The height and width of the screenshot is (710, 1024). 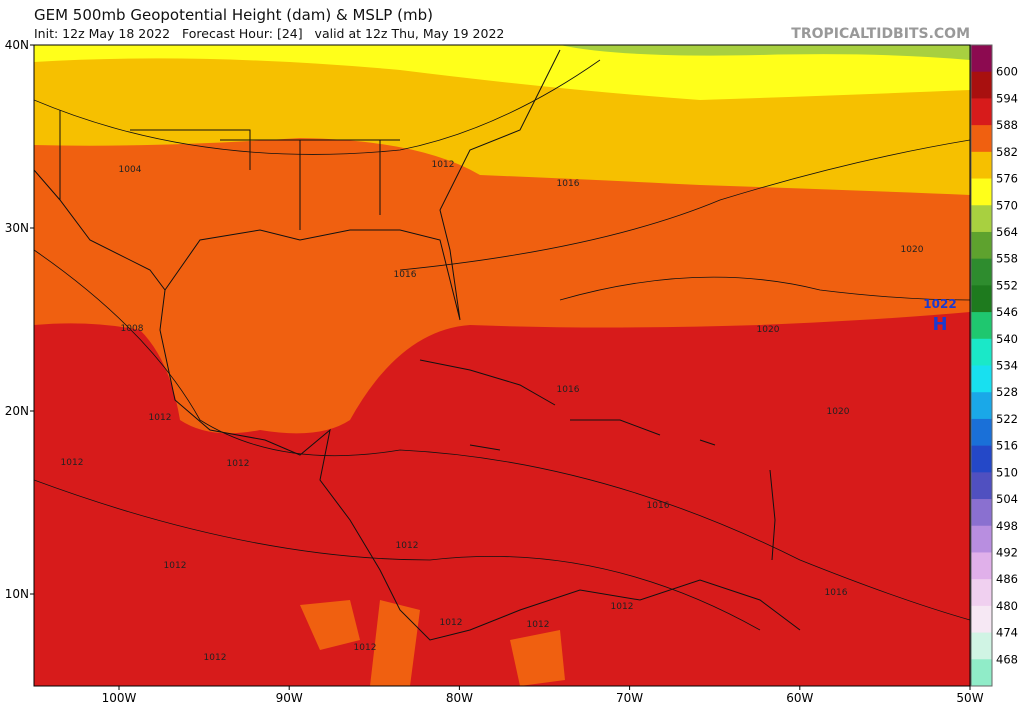 I want to click on colorbar-label: 522, so click(x=1007, y=419).